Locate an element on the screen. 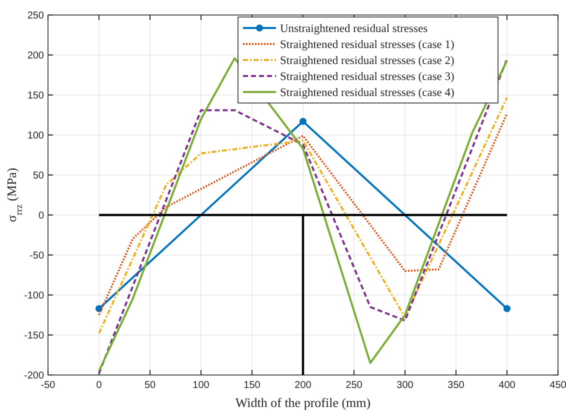  x-tick-label: 0 is located at coordinates (99, 385).